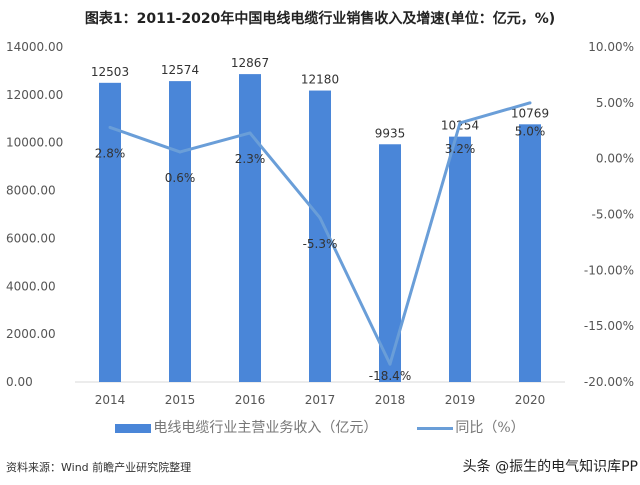 The width and height of the screenshot is (640, 485). What do you see at coordinates (609, 270) in the screenshot?
I see `right-axis-tick: -10.00%` at bounding box center [609, 270].